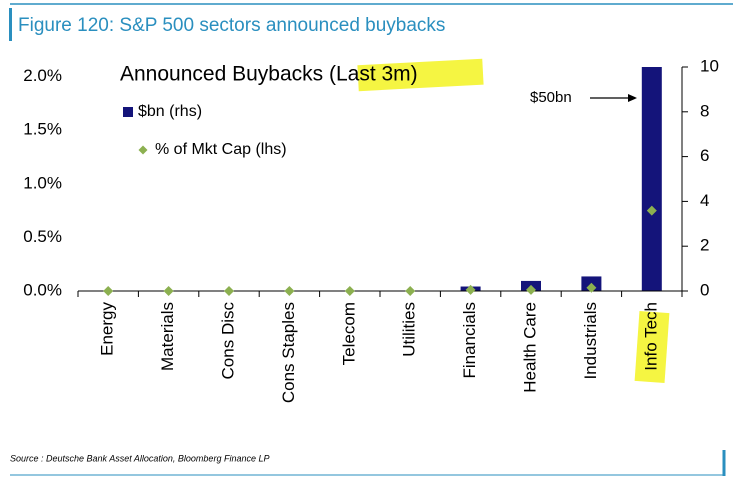 Image resolution: width=733 pixels, height=484 pixels. What do you see at coordinates (42, 75) in the screenshot?
I see `y-tick-label: 2.0%` at bounding box center [42, 75].